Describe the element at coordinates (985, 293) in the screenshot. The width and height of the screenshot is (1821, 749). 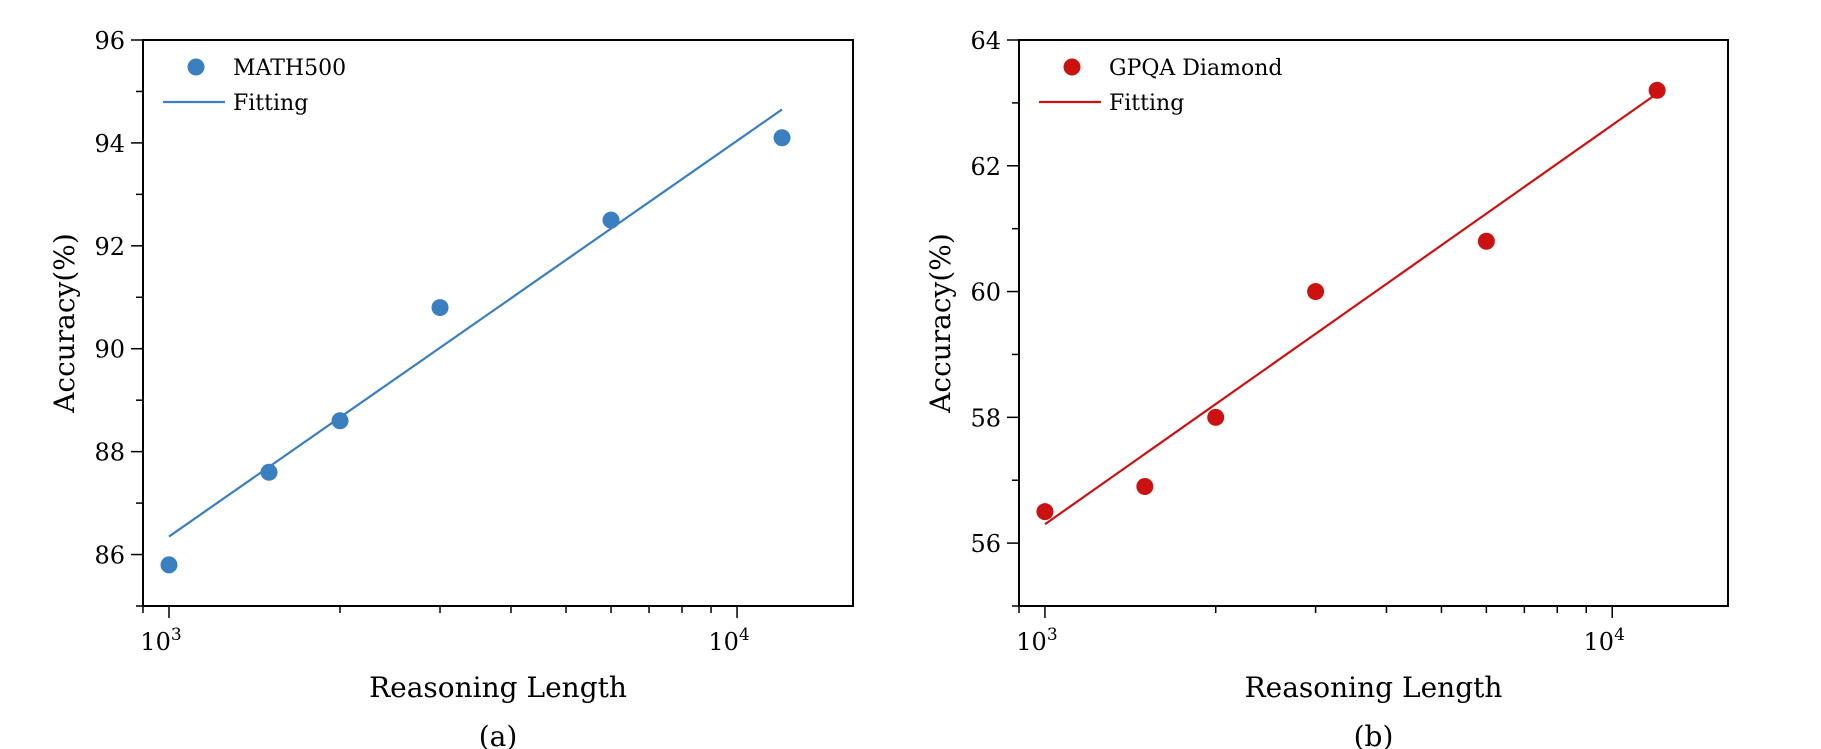
I see `y-tick-label: 60` at that location.